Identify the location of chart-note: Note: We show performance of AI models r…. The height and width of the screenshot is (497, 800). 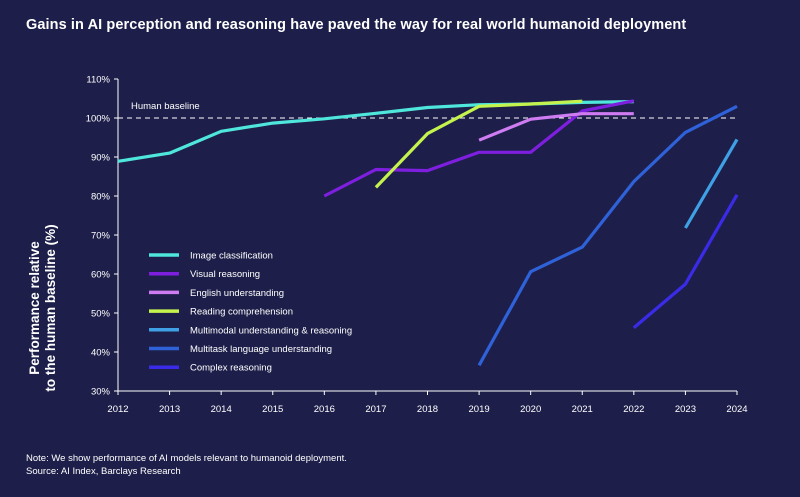
(186, 458).